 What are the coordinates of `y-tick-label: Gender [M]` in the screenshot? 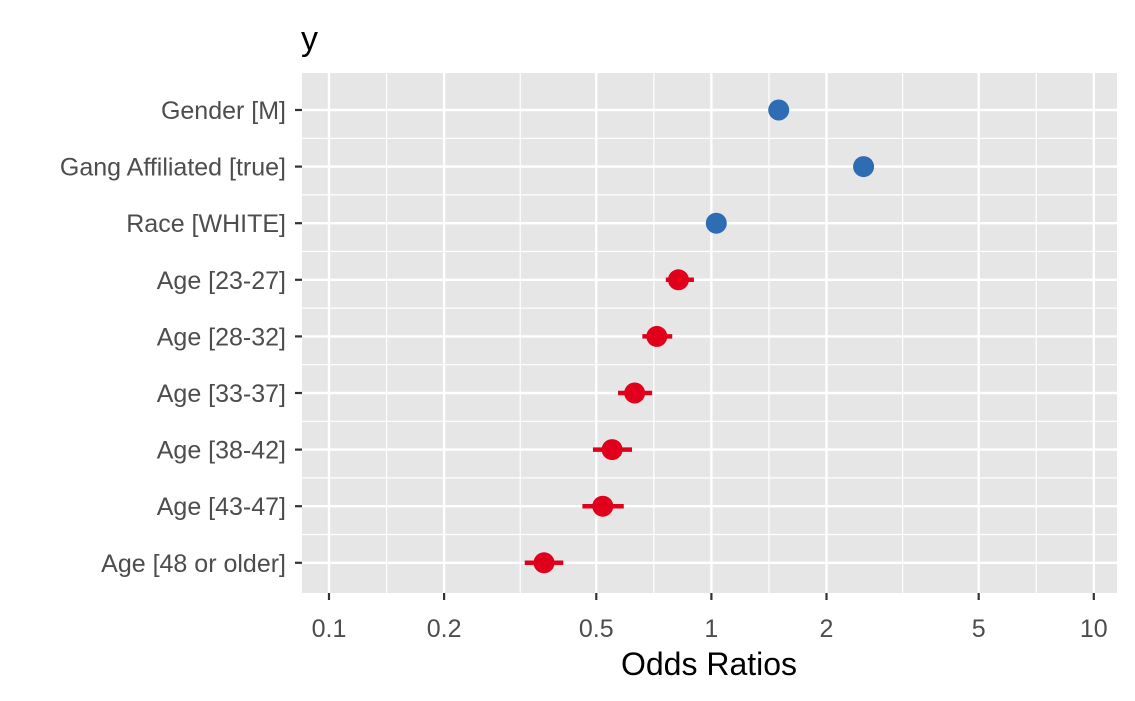 It's located at (223, 111).